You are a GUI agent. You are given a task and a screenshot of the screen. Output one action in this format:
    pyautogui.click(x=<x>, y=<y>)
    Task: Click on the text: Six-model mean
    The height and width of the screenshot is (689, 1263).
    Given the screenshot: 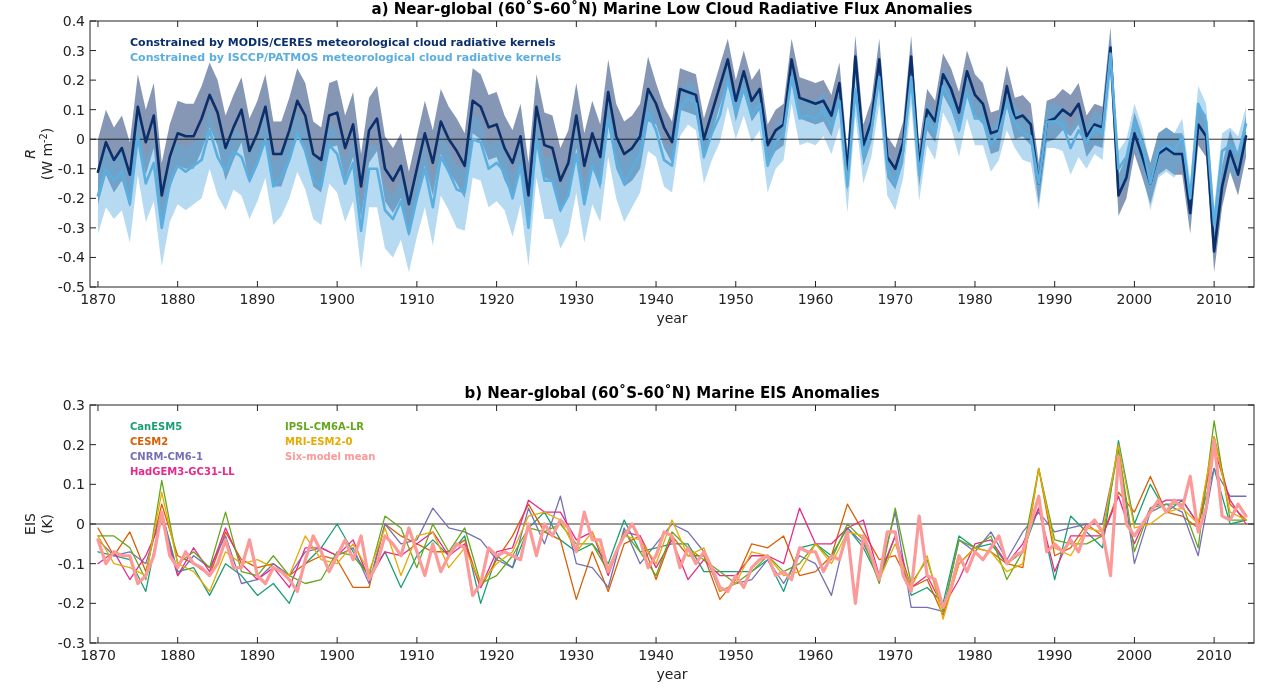 What is the action you would take?
    pyautogui.click(x=330, y=456)
    